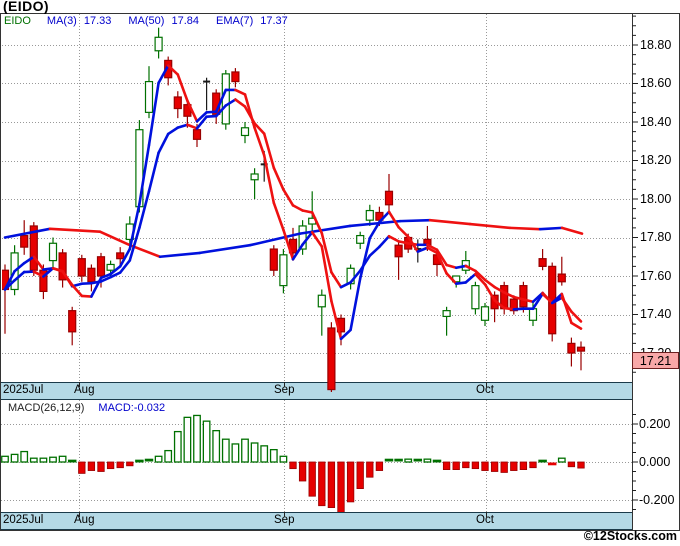  What do you see at coordinates (656, 275) in the screenshot?
I see `price-tick-label: 17.60` at bounding box center [656, 275].